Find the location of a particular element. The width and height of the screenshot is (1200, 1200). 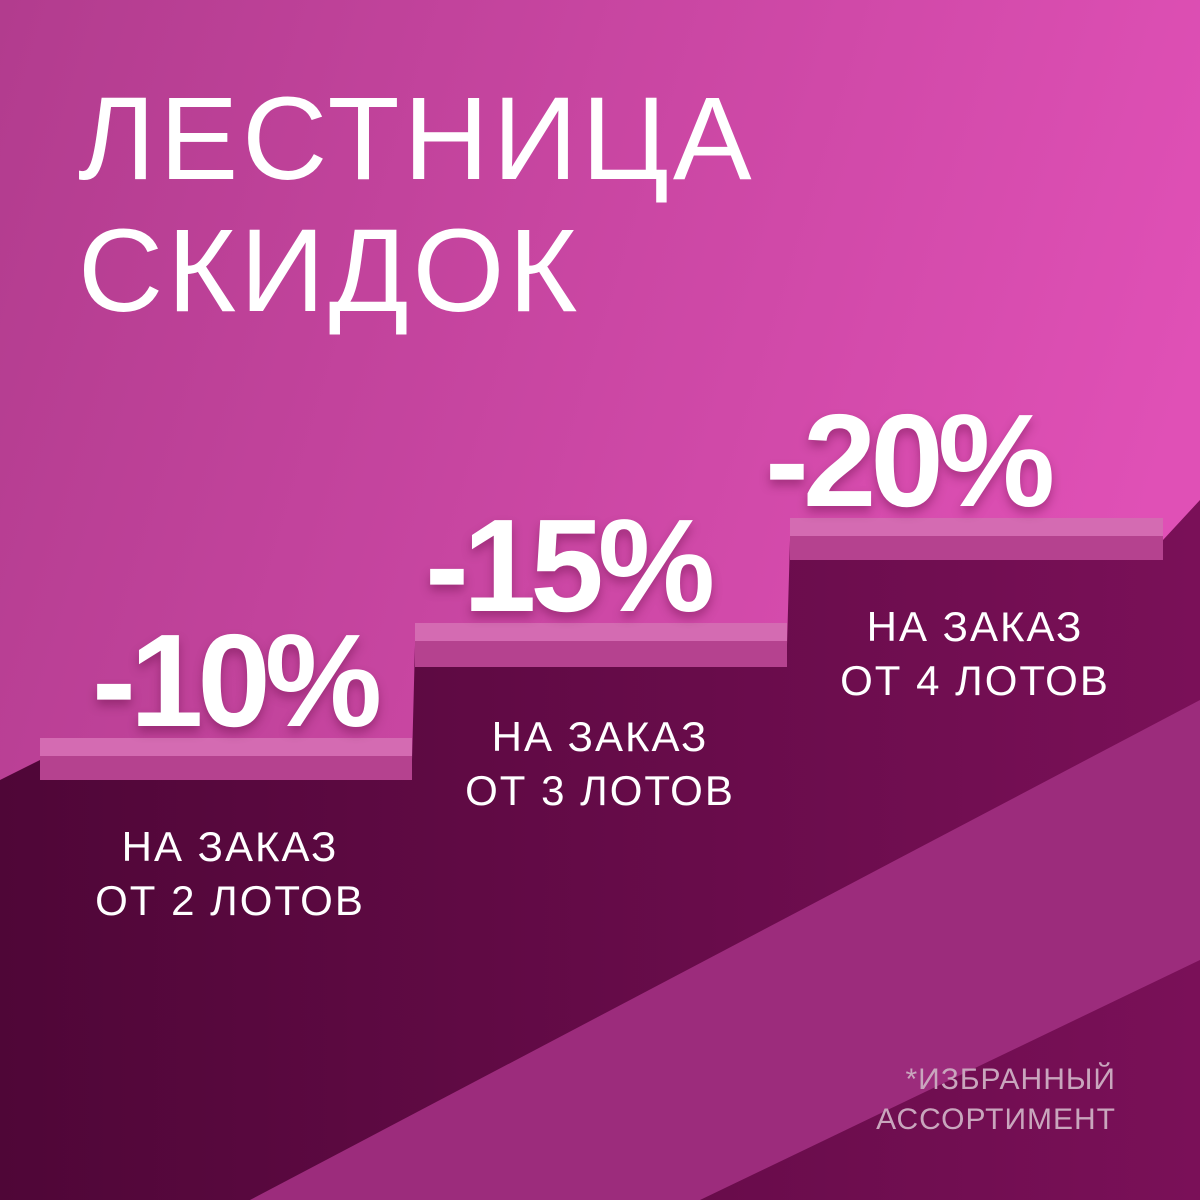

footnote-line: АССОРТИМЕНТ is located at coordinates (996, 1119).